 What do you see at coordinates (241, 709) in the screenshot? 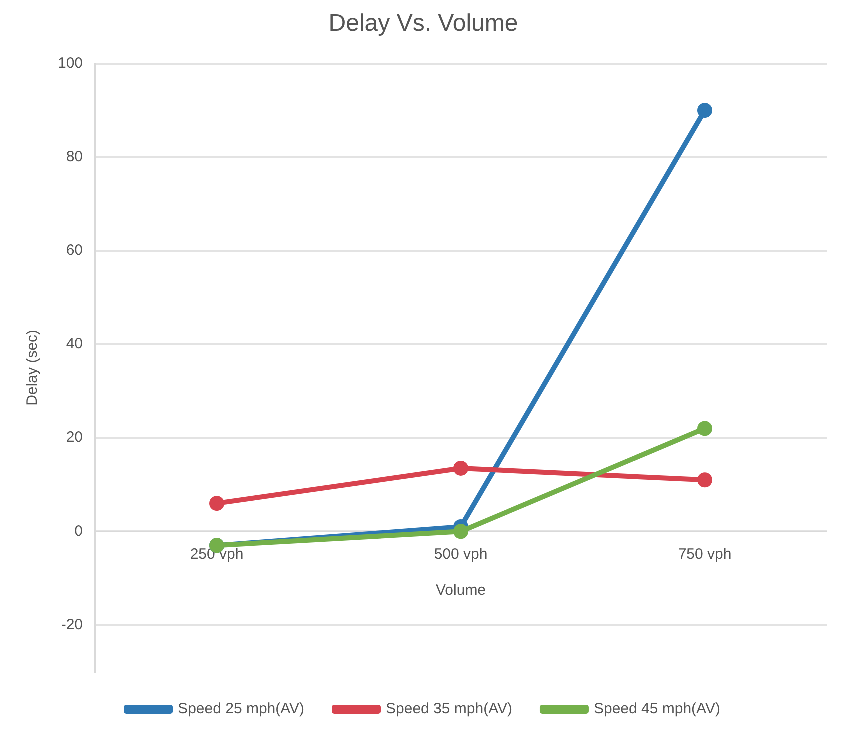
I see `legend-label: Speed 25 mph(AV)` at bounding box center [241, 709].